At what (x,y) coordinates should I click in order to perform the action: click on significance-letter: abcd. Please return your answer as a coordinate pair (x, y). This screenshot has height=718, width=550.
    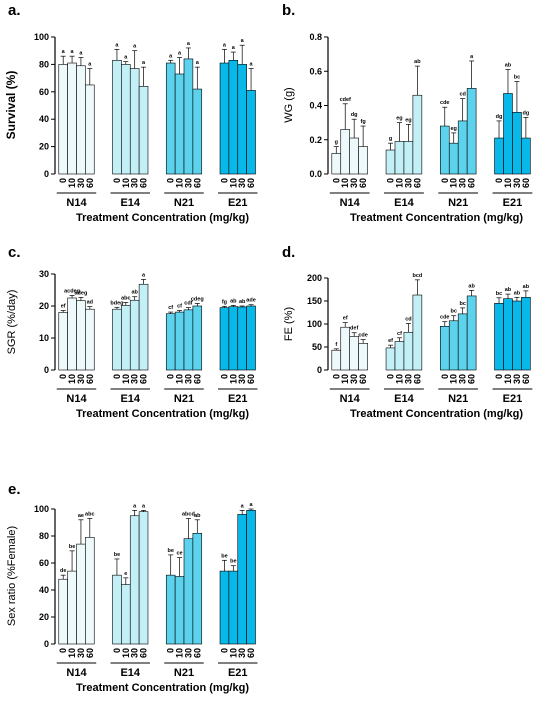
    Looking at the image, I should click on (188, 514).